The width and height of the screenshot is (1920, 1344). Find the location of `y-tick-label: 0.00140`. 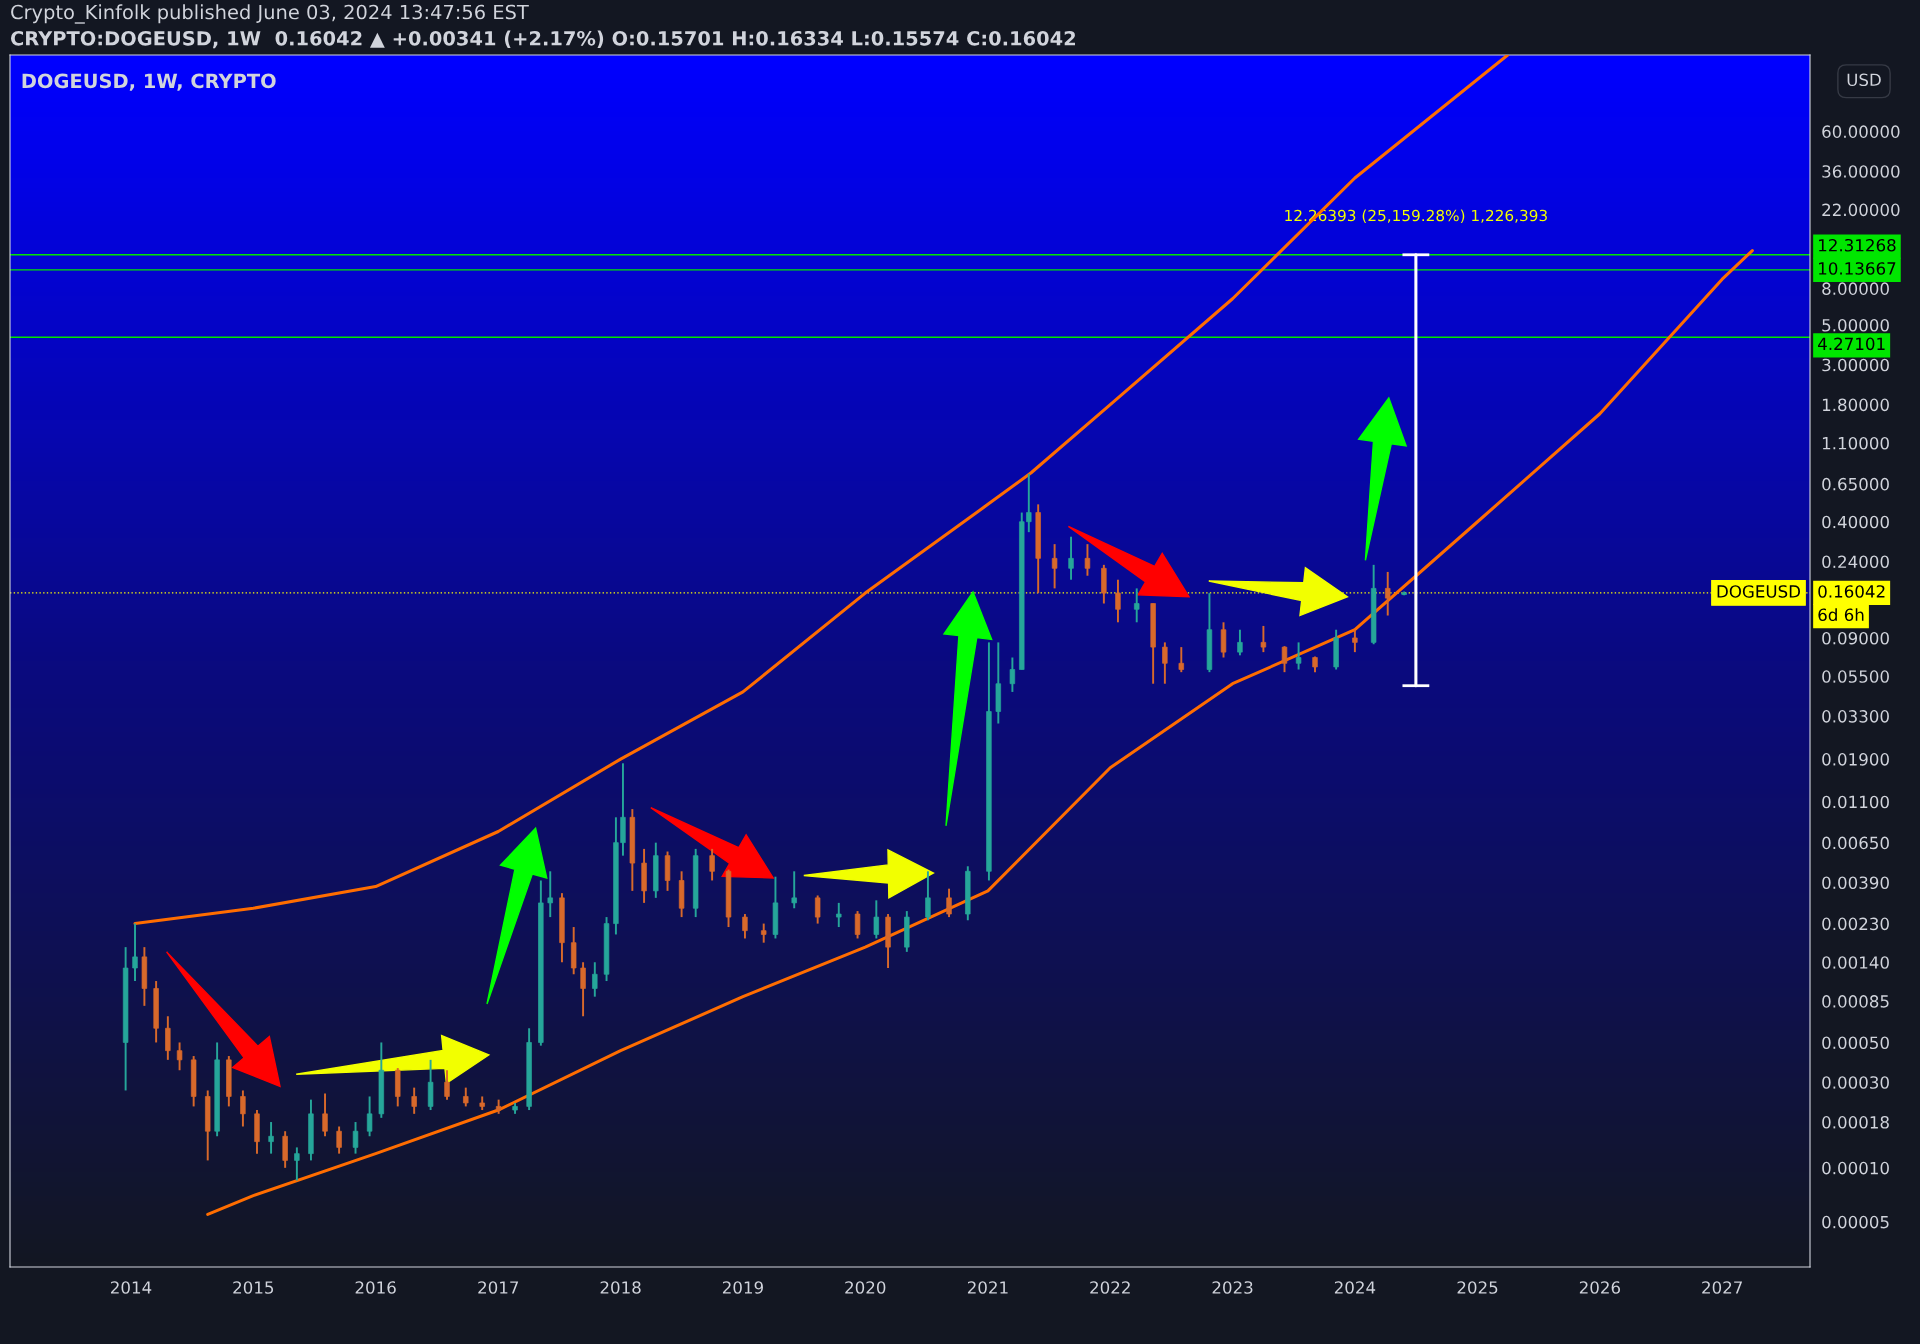

y-tick-label: 0.00140 is located at coordinates (1855, 962).